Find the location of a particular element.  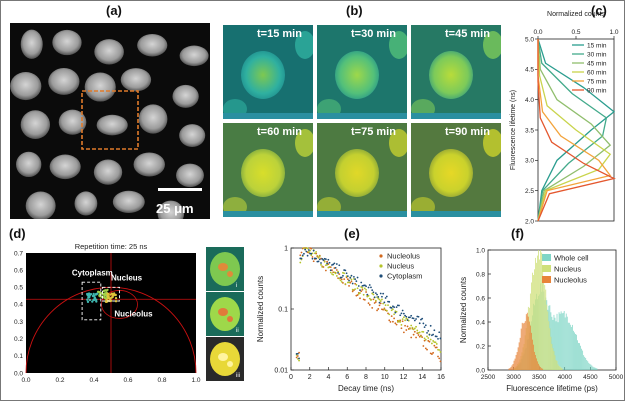

e-ylabel: Normalized counts is located at coordinates (260, 309).